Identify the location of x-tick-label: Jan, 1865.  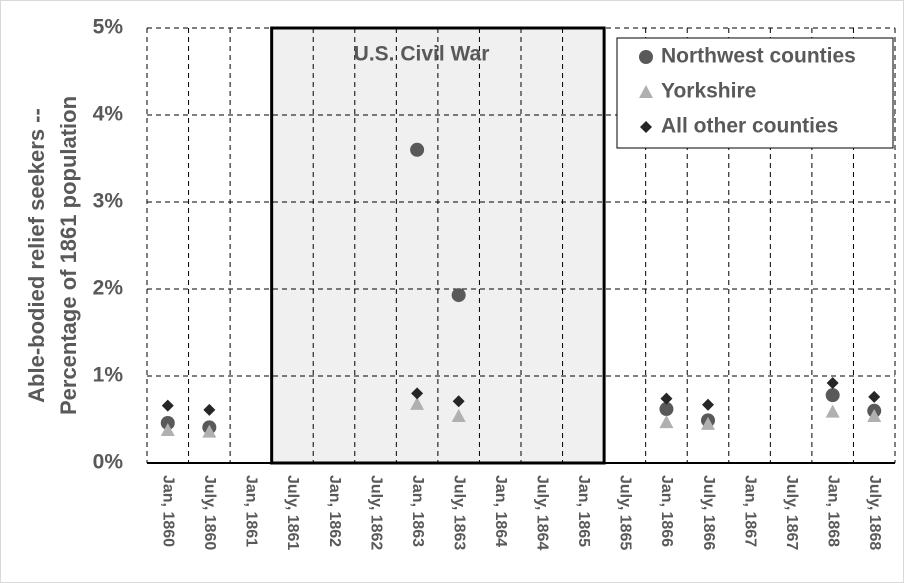
(583, 511).